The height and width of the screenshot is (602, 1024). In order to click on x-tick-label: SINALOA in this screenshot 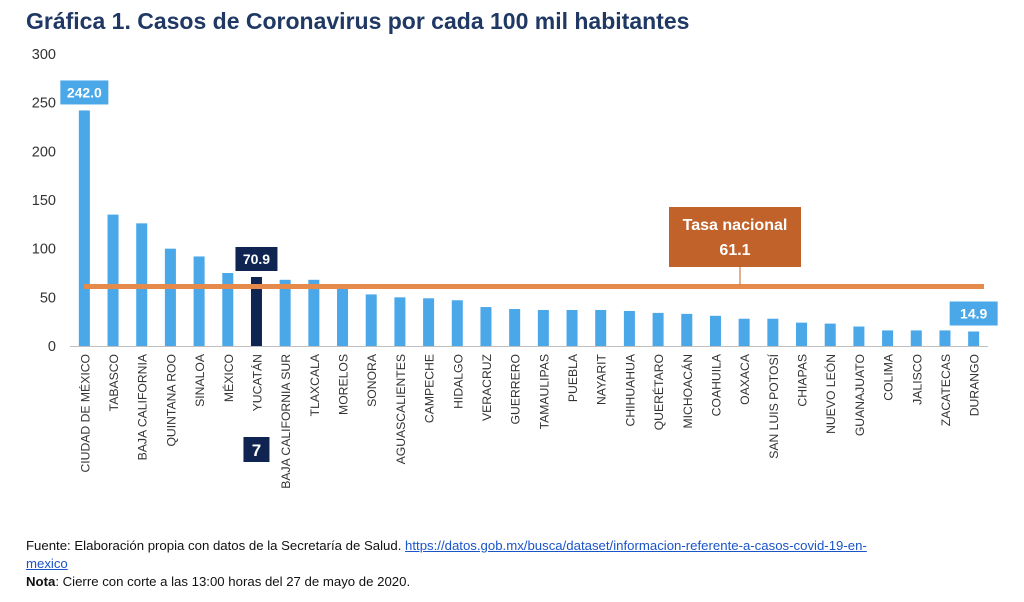, I will do `click(200, 380)`.